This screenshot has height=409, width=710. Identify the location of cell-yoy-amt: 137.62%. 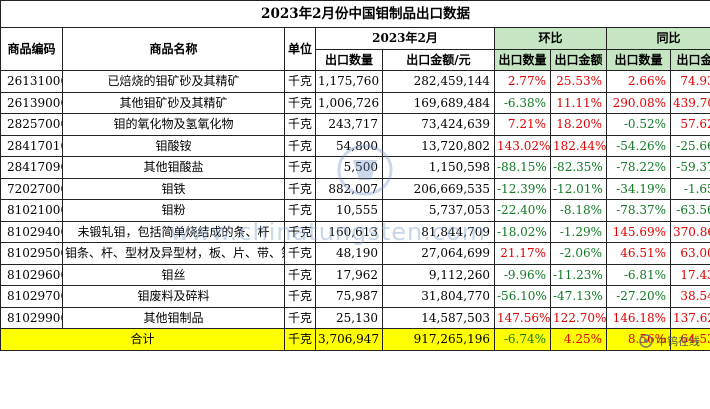
(689, 317).